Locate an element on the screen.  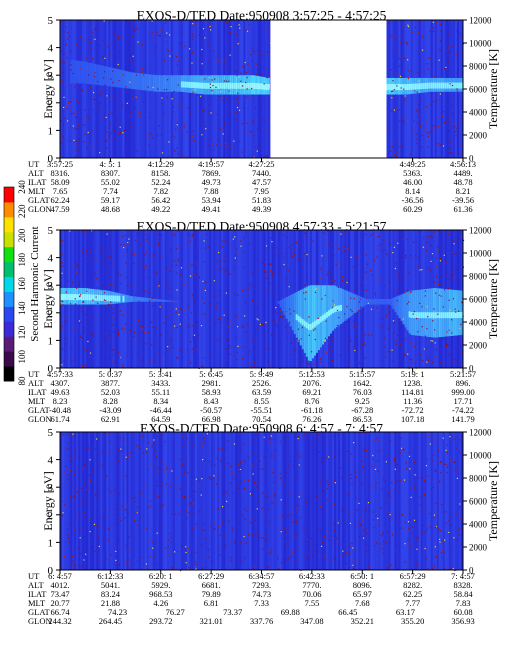
table-cell: 7440. is located at coordinates (261, 173).